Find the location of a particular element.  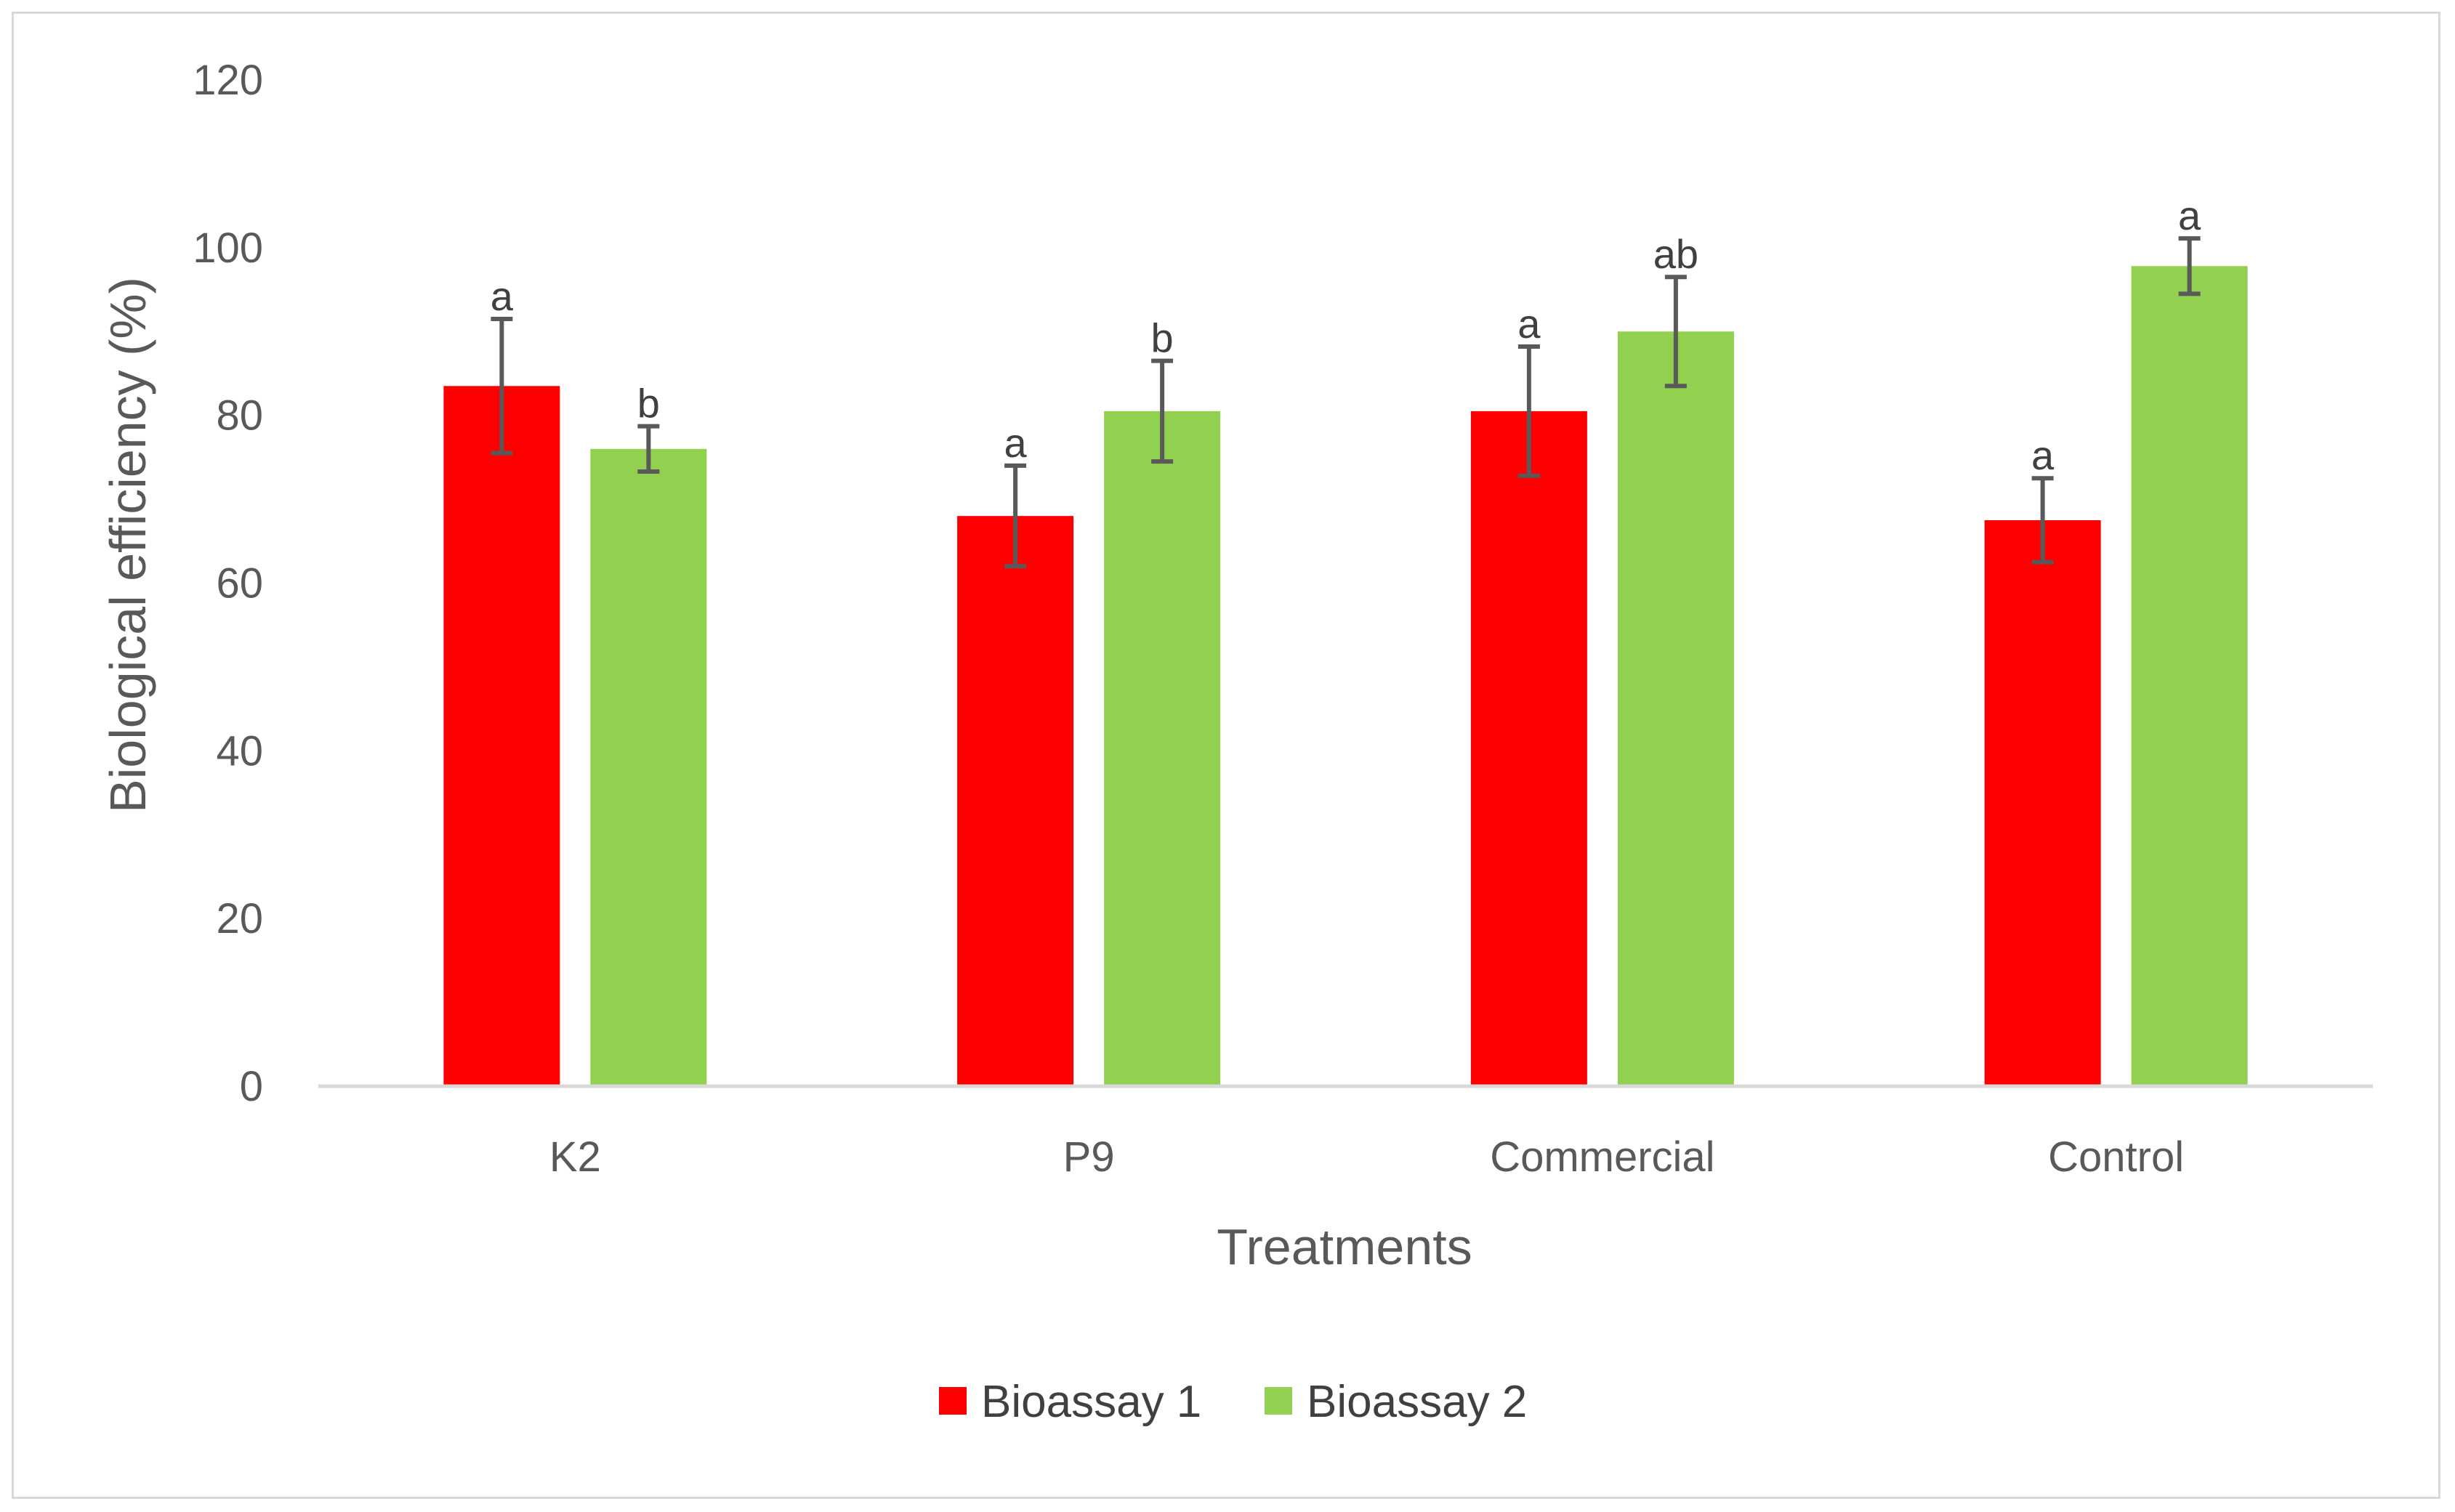

significance-label-control-bioassay-2: a is located at coordinates (2189, 216).